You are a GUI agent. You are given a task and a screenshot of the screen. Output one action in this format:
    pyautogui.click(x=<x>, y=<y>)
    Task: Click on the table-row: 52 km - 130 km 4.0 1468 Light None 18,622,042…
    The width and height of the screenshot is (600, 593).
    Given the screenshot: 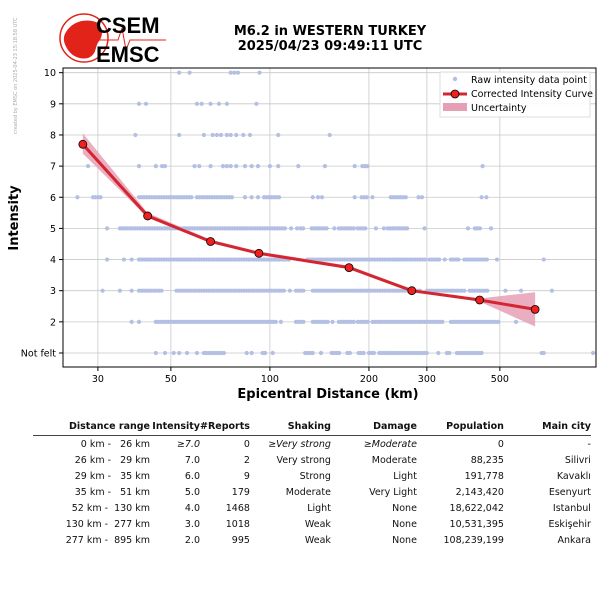 What is the action you would take?
    pyautogui.click(x=312, y=508)
    